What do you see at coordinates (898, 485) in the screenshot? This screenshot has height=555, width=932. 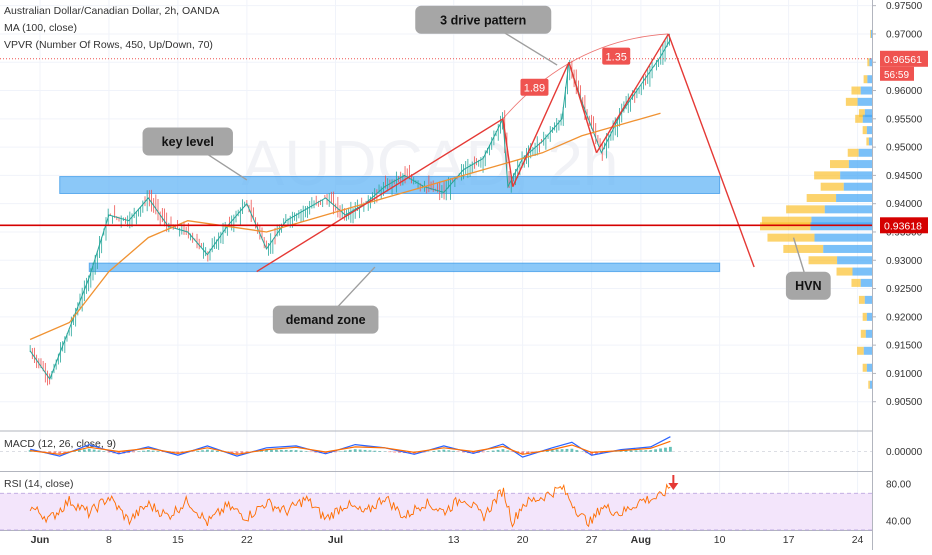 I see `rsi-tick-label: 80.00` at bounding box center [898, 485].